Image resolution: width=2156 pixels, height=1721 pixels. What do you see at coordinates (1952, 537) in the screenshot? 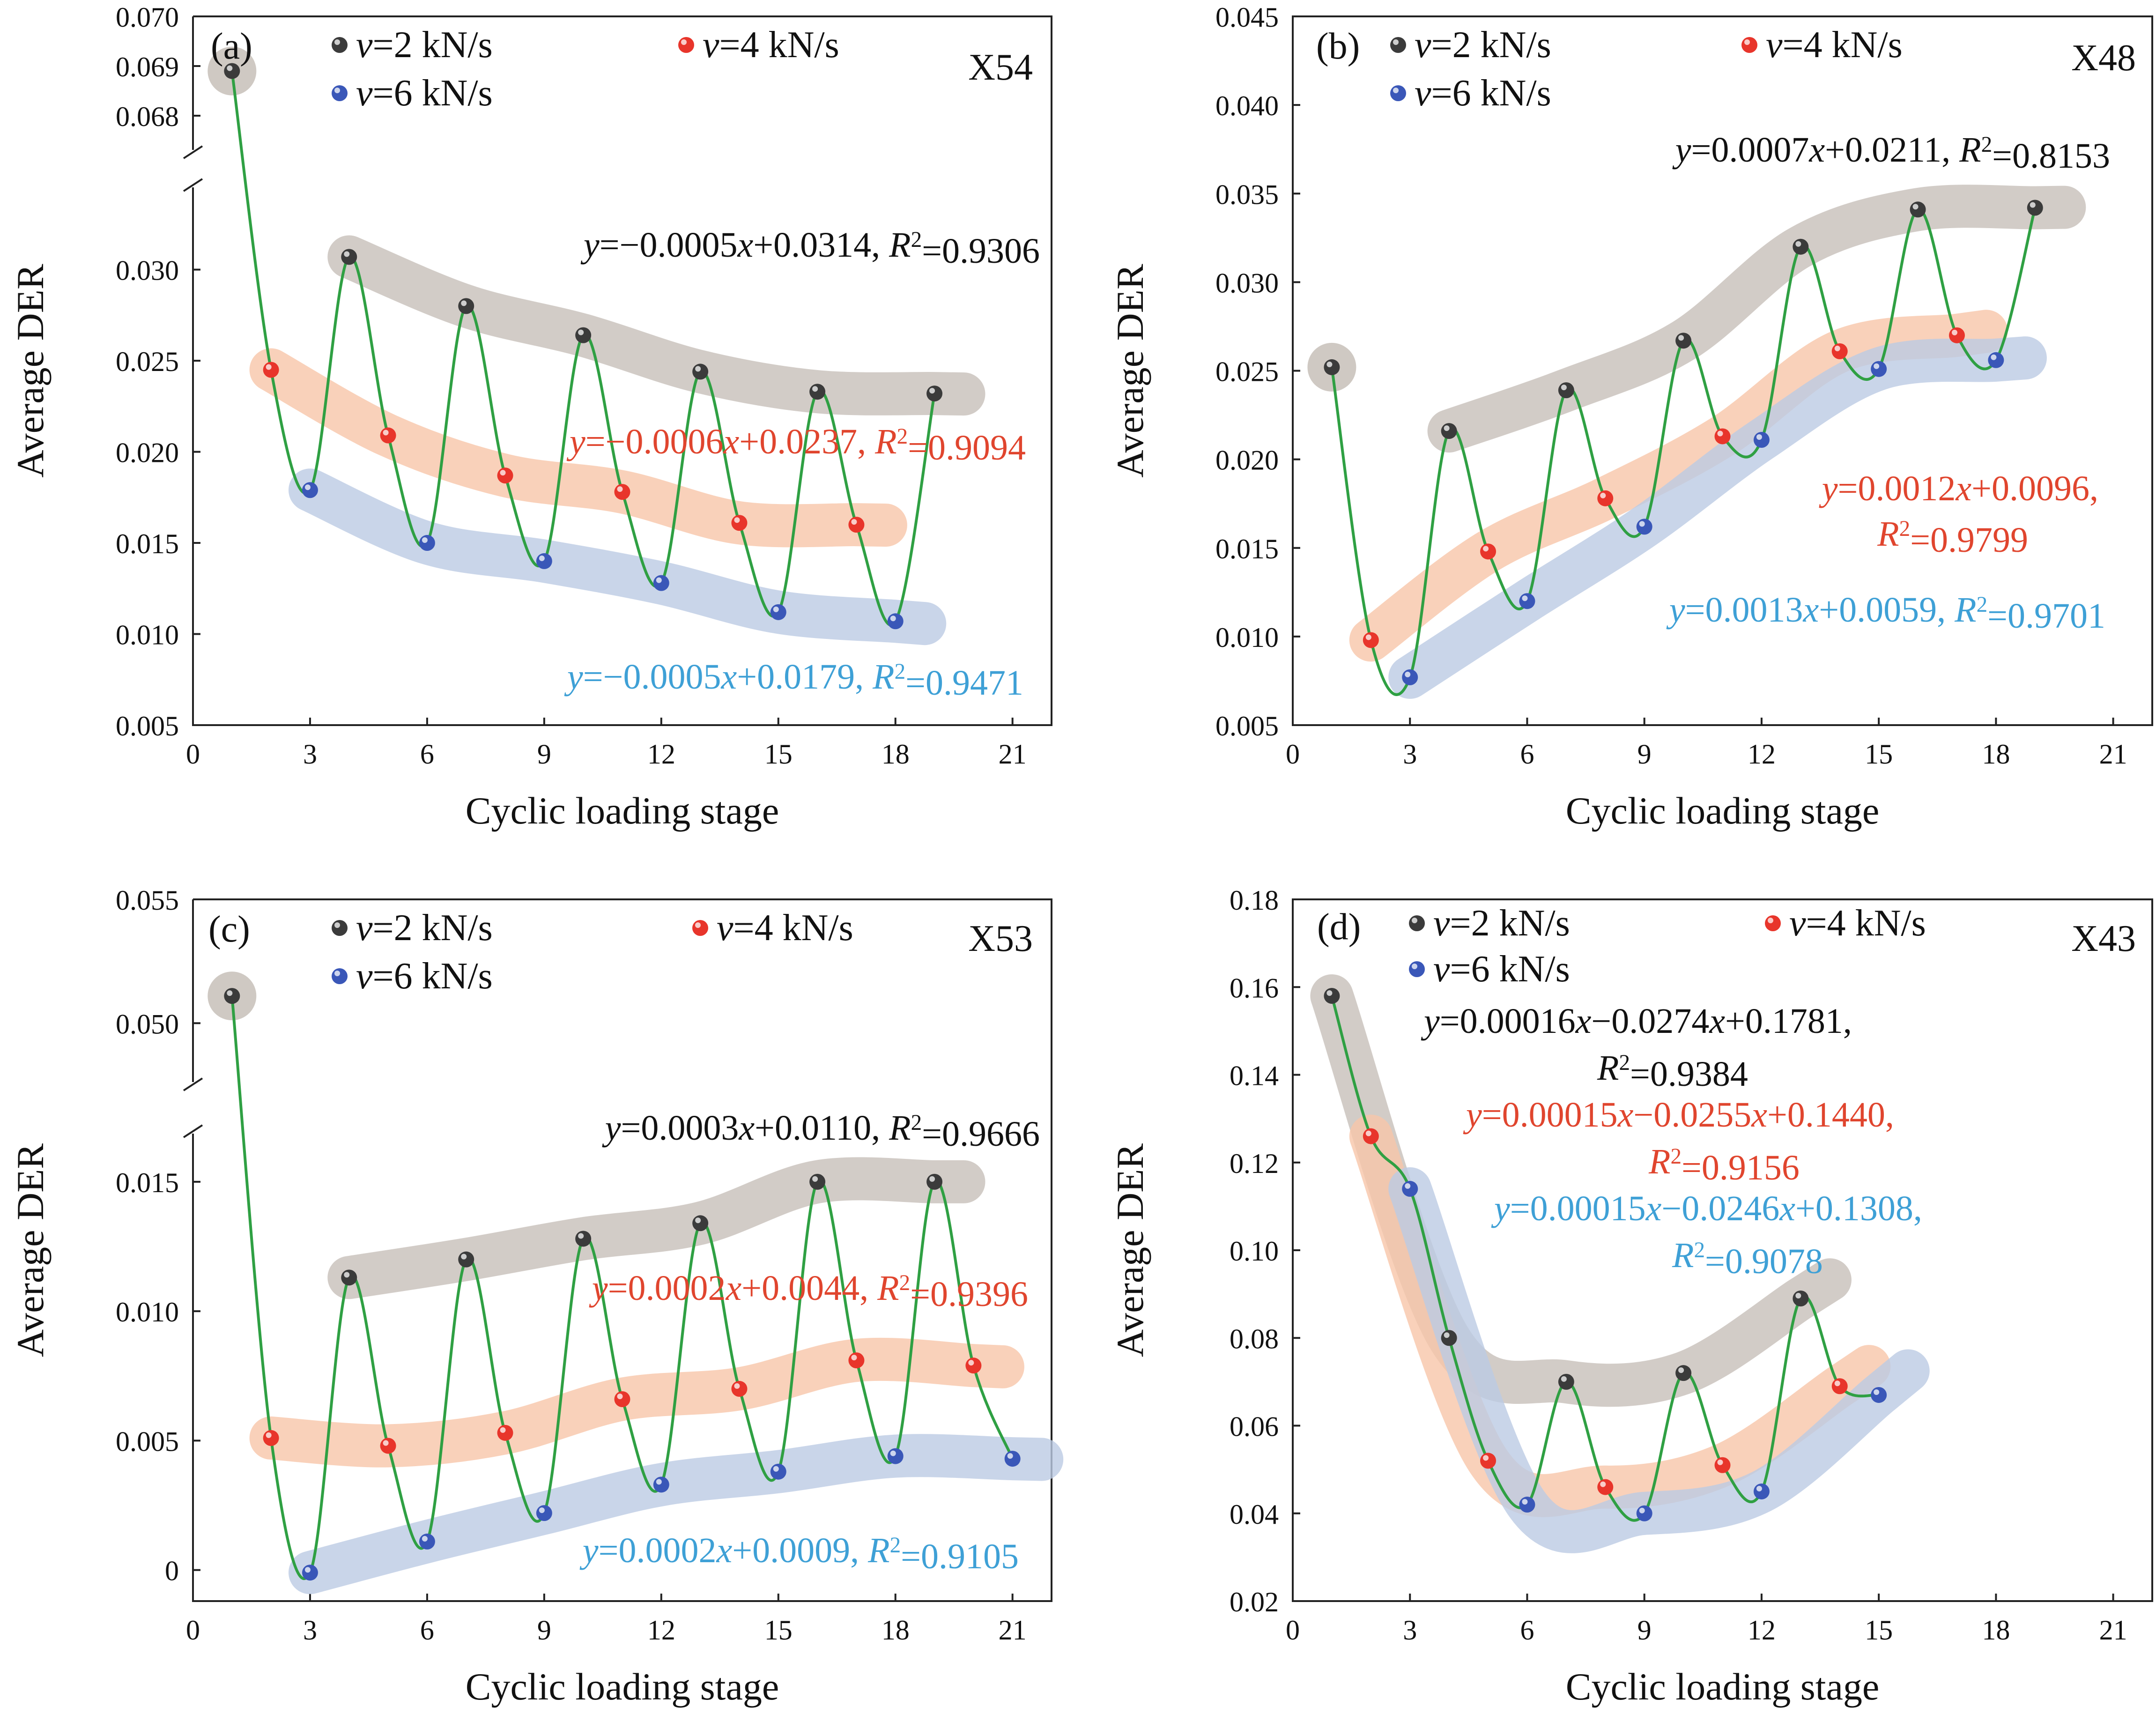
I see `fit-equation: R2=0.9799` at bounding box center [1952, 537].